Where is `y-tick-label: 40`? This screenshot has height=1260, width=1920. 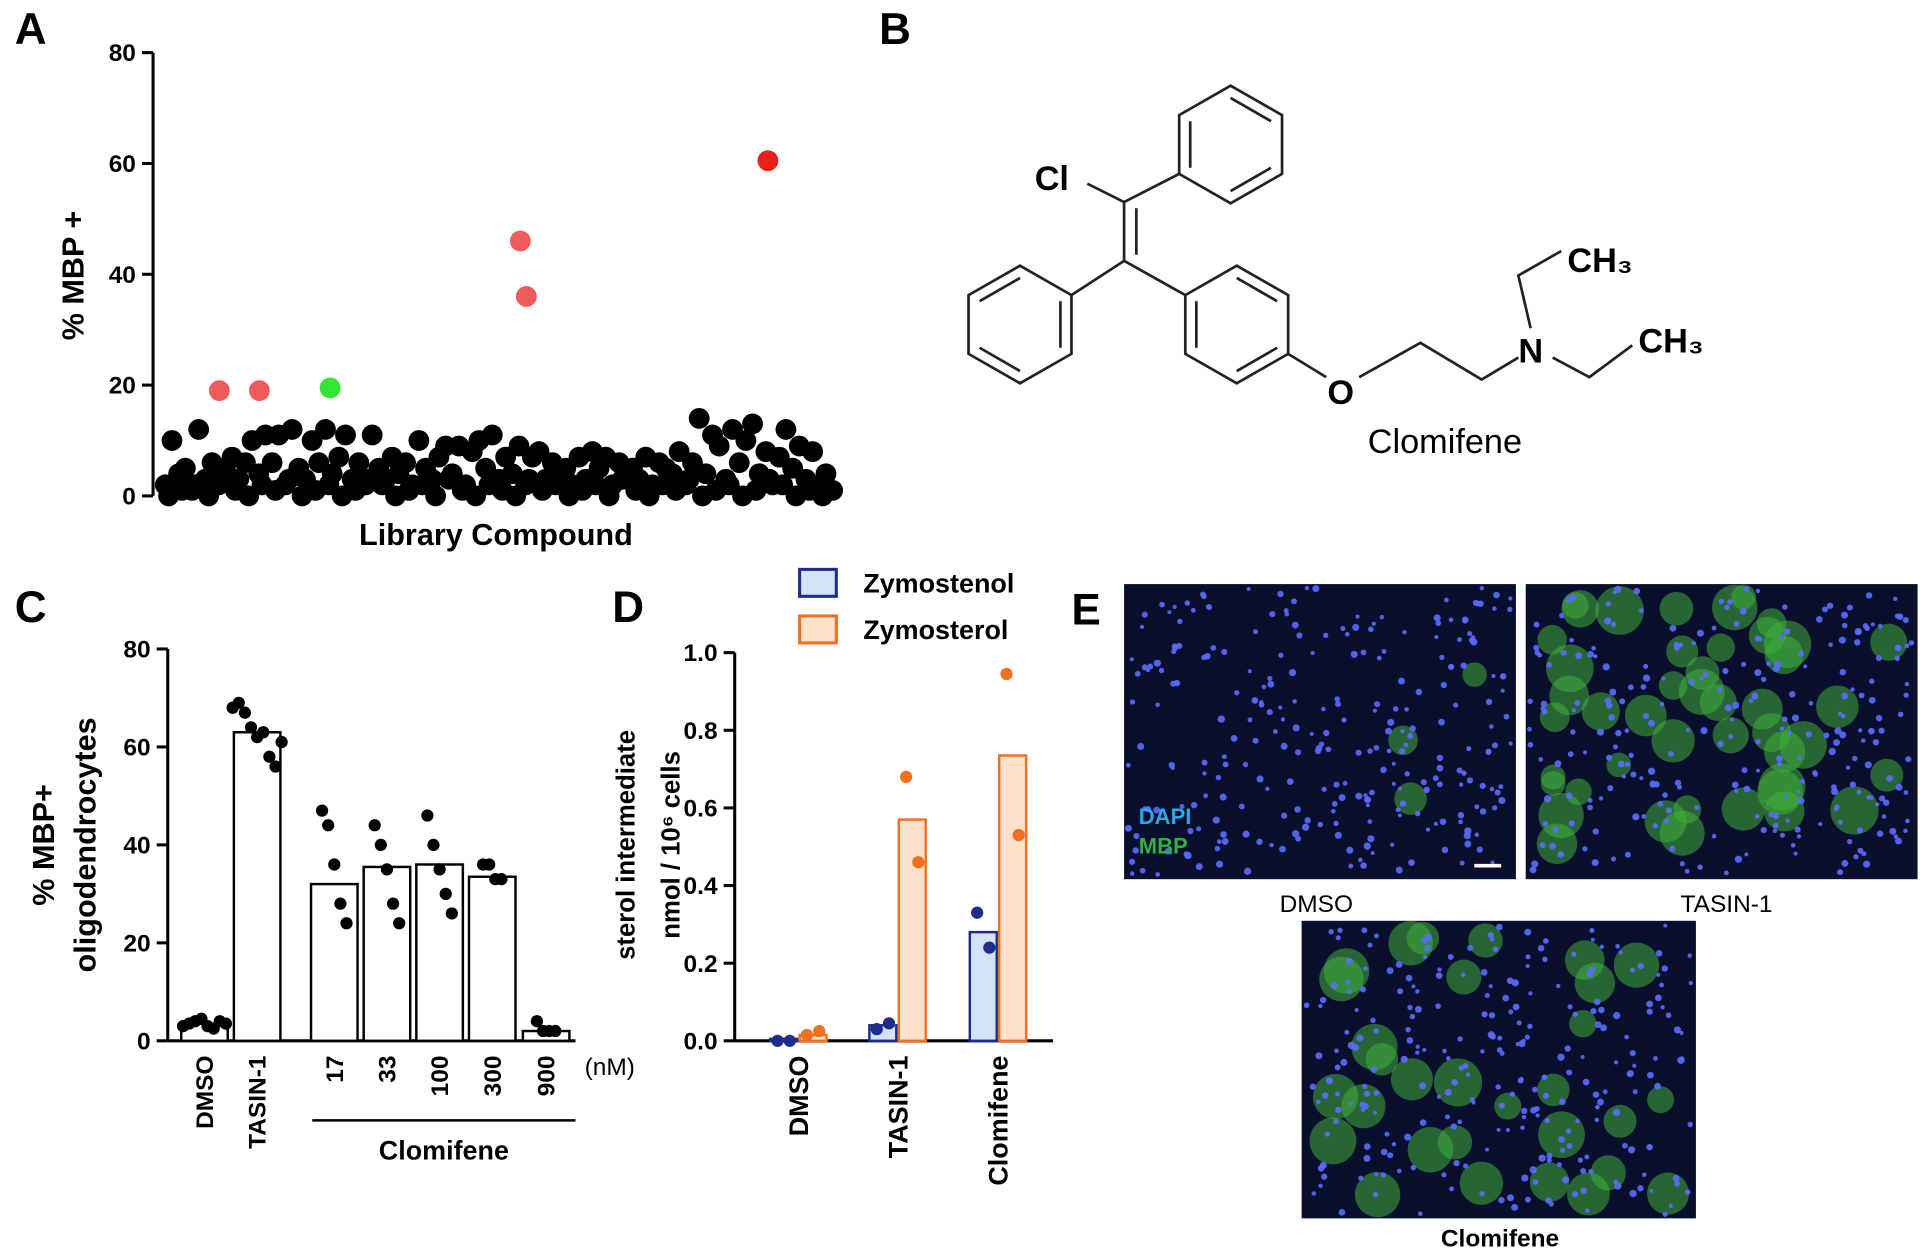
y-tick-label: 40 is located at coordinates (136, 845).